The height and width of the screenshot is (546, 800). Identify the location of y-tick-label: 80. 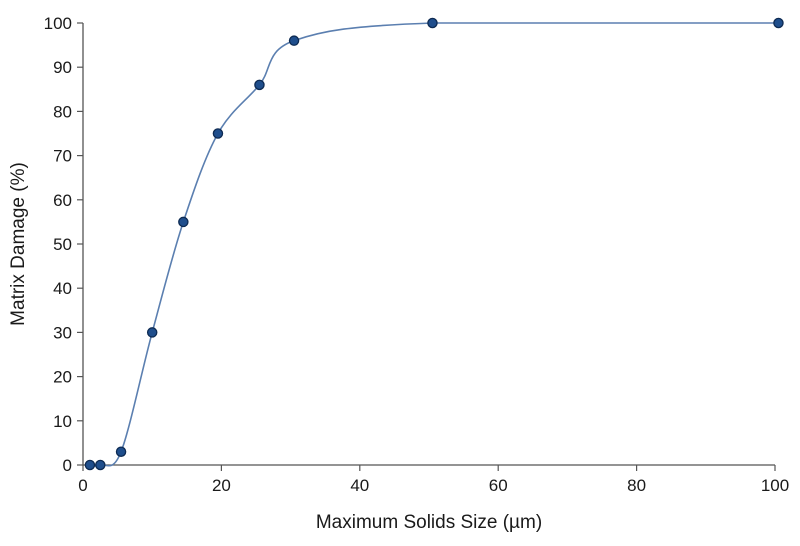
(62, 111).